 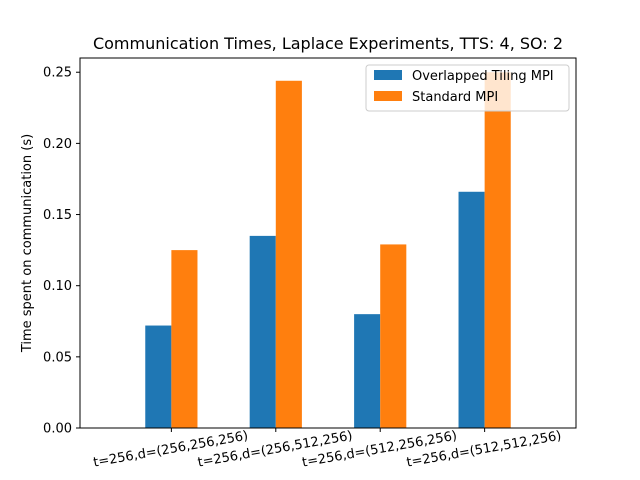 What do you see at coordinates (388, 96) in the screenshot?
I see `legend-swatch-standard-mpi` at bounding box center [388, 96].